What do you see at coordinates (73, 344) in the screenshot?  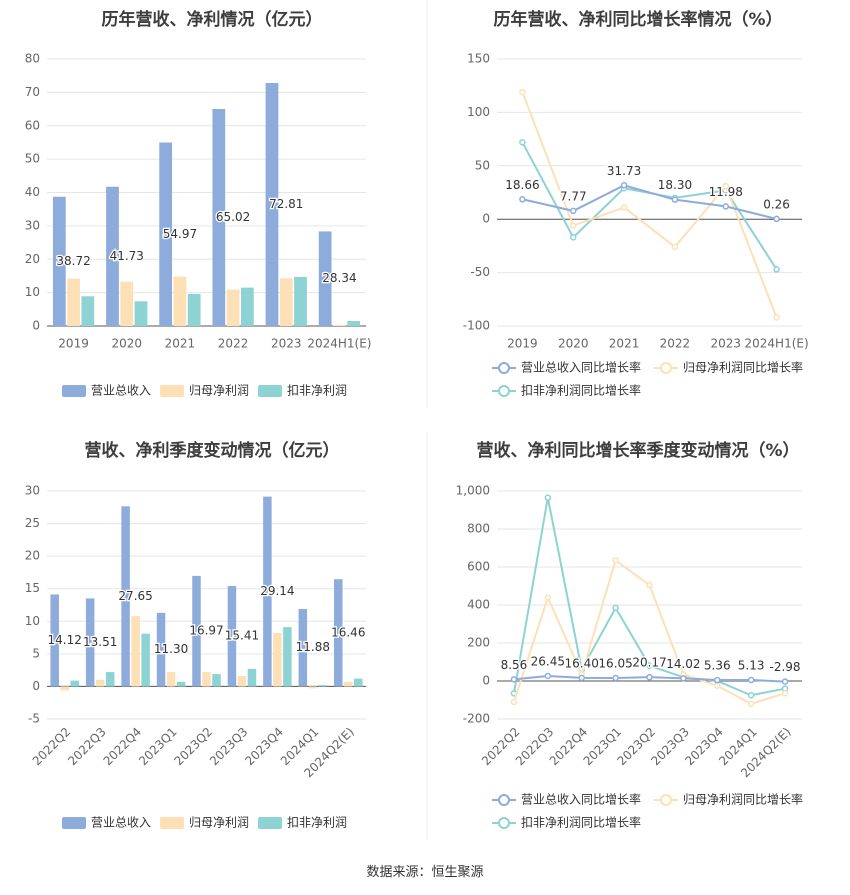 I see `x-tick-label: 2019` at bounding box center [73, 344].